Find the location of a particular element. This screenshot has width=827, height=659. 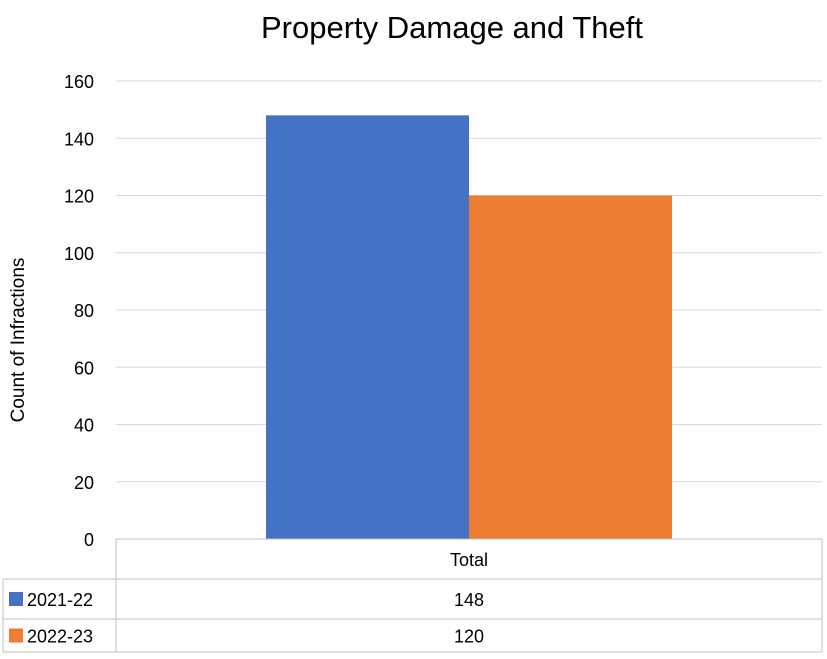

y-tick-label: 80 is located at coordinates (84, 311).